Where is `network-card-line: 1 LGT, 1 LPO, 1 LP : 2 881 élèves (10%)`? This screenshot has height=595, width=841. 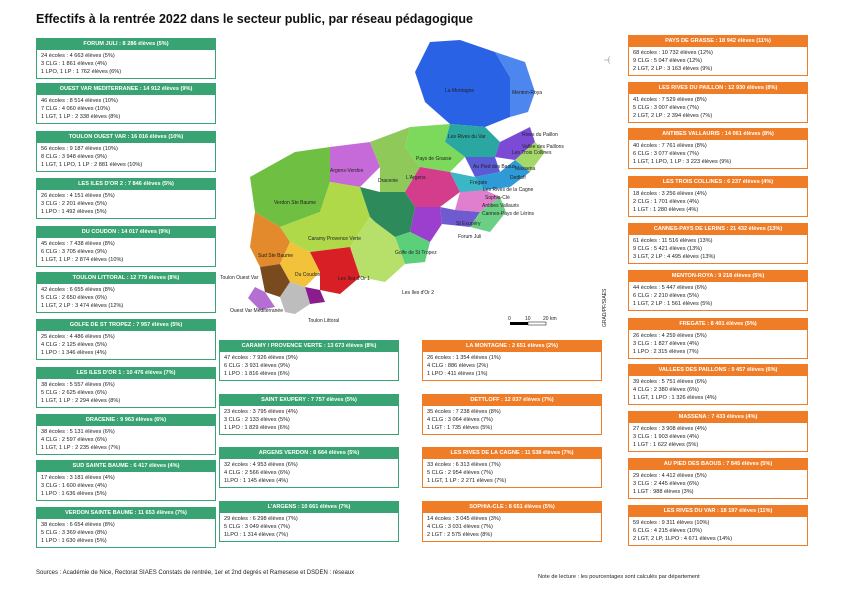
network-card-line: 1 LGT, 1 LPO, 1 LP : 2 881 élèves (10%) is located at coordinates (92, 165).